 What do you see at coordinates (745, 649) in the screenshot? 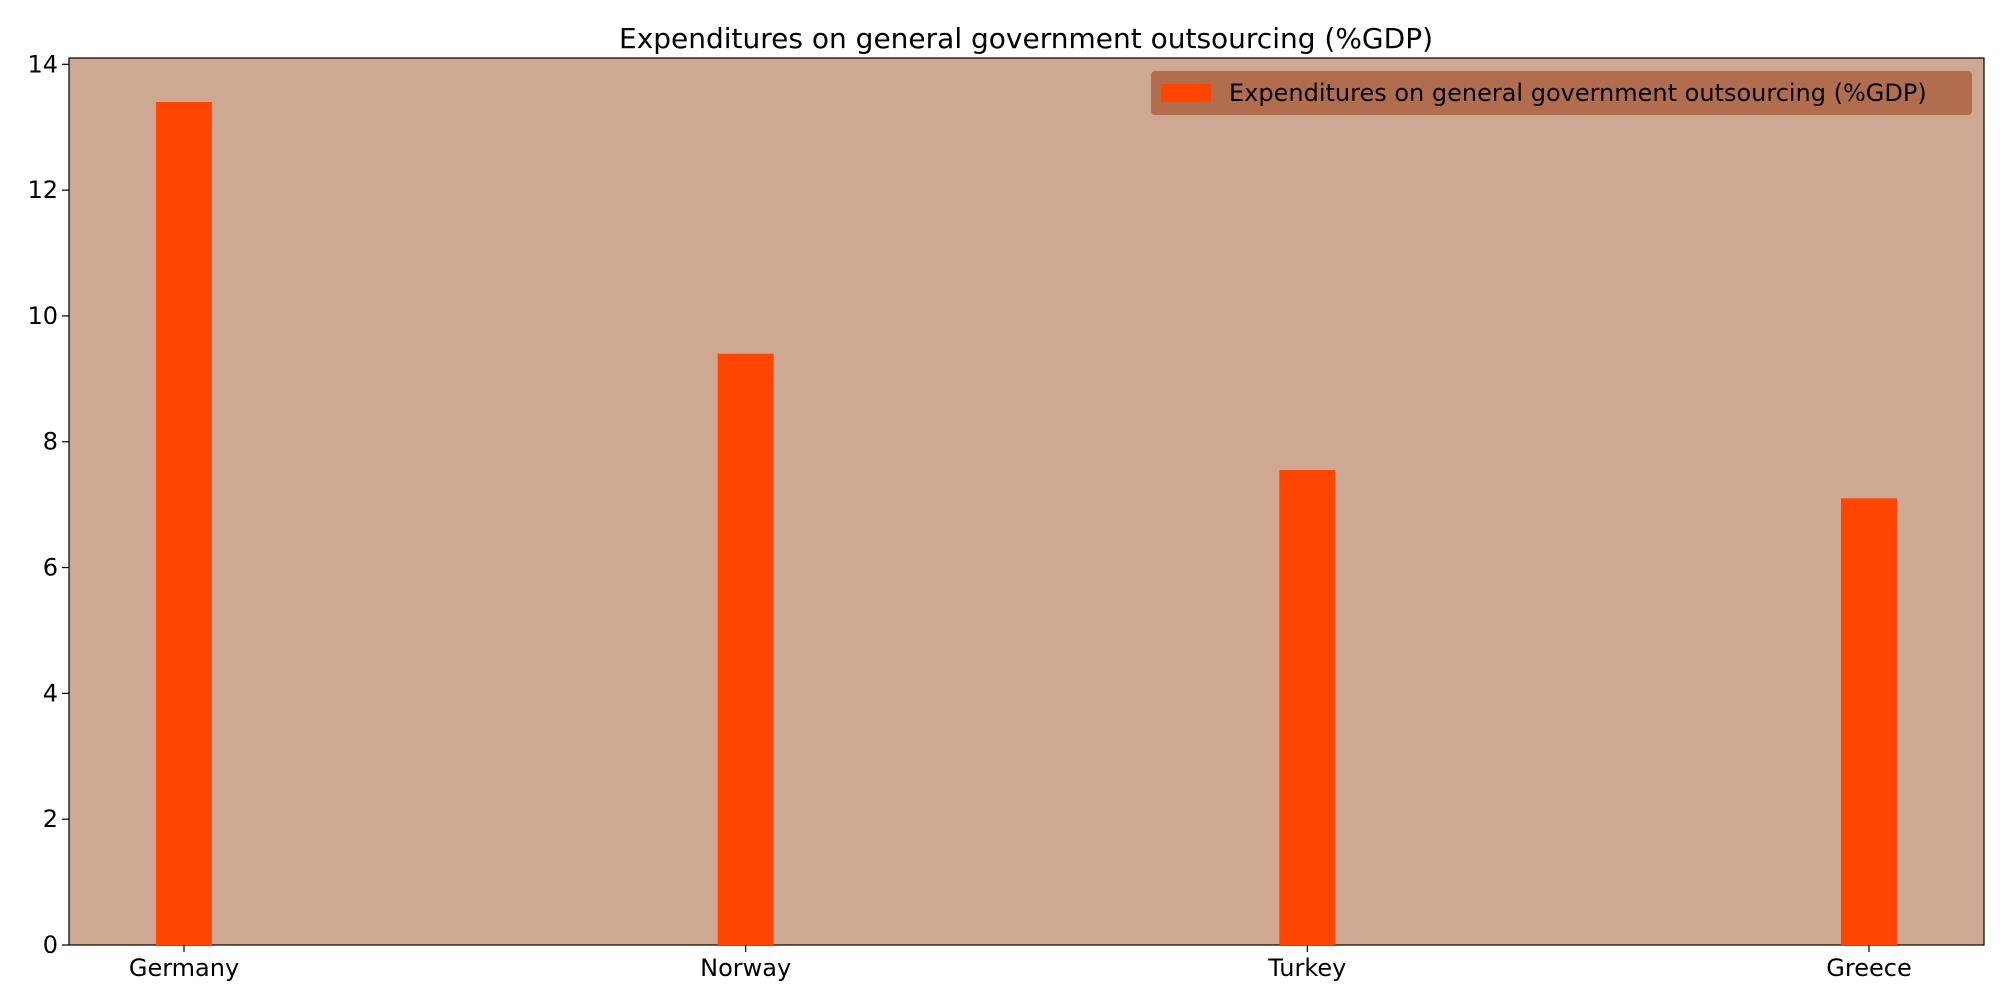
I see `bar-norway` at bounding box center [745, 649].